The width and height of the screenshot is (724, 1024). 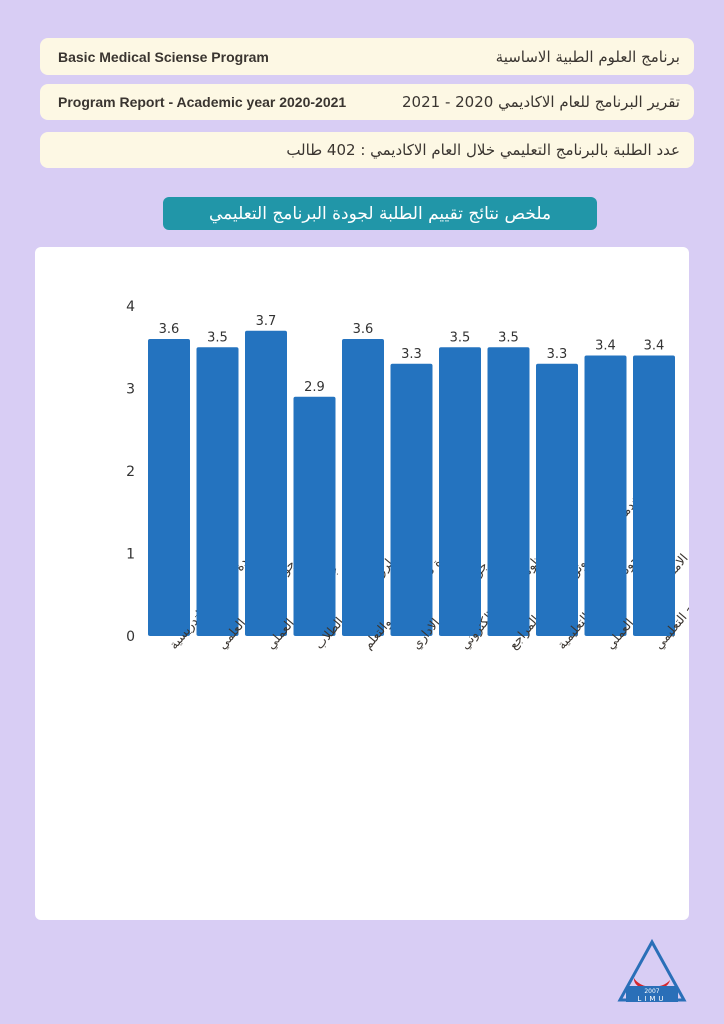 What do you see at coordinates (130, 555) in the screenshot?
I see `y-tick-label: 1` at bounding box center [130, 555].